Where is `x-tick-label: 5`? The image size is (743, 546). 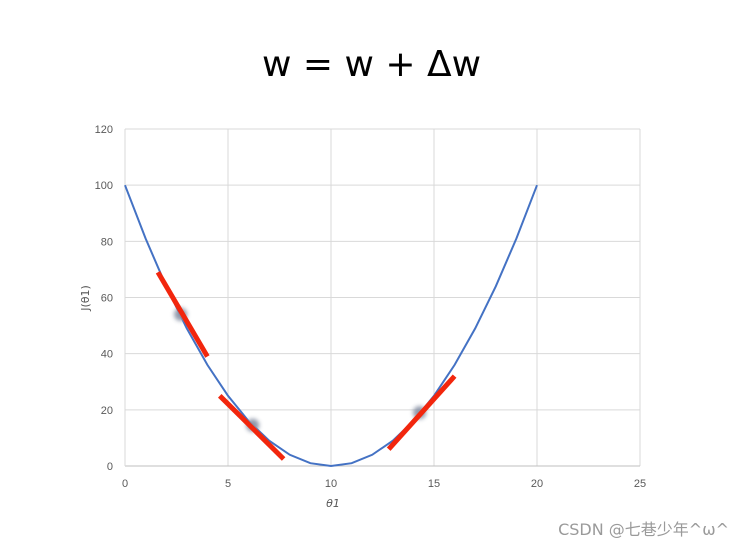 x-tick-label: 5 is located at coordinates (228, 484).